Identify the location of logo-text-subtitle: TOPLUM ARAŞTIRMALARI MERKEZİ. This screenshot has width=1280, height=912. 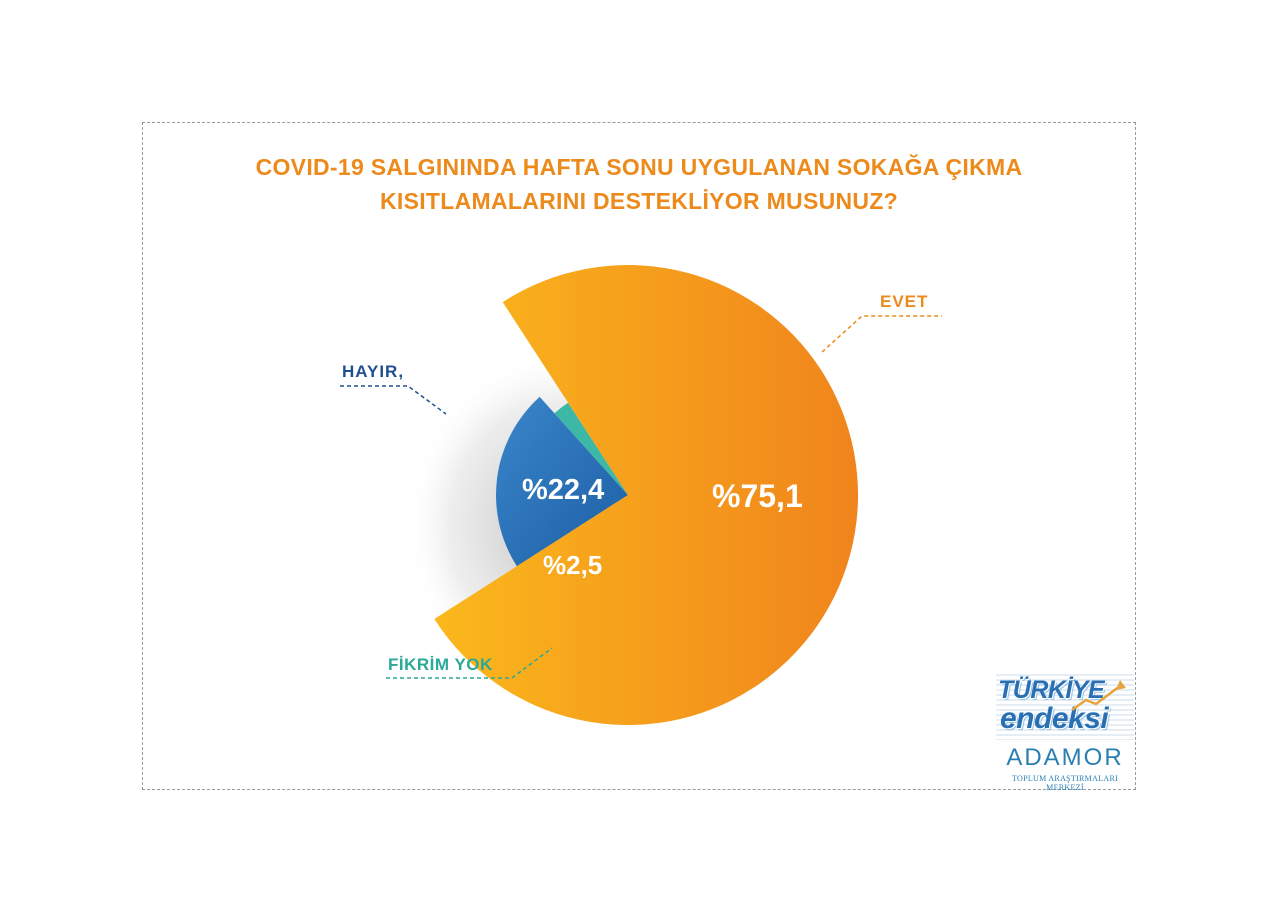
(1065, 783).